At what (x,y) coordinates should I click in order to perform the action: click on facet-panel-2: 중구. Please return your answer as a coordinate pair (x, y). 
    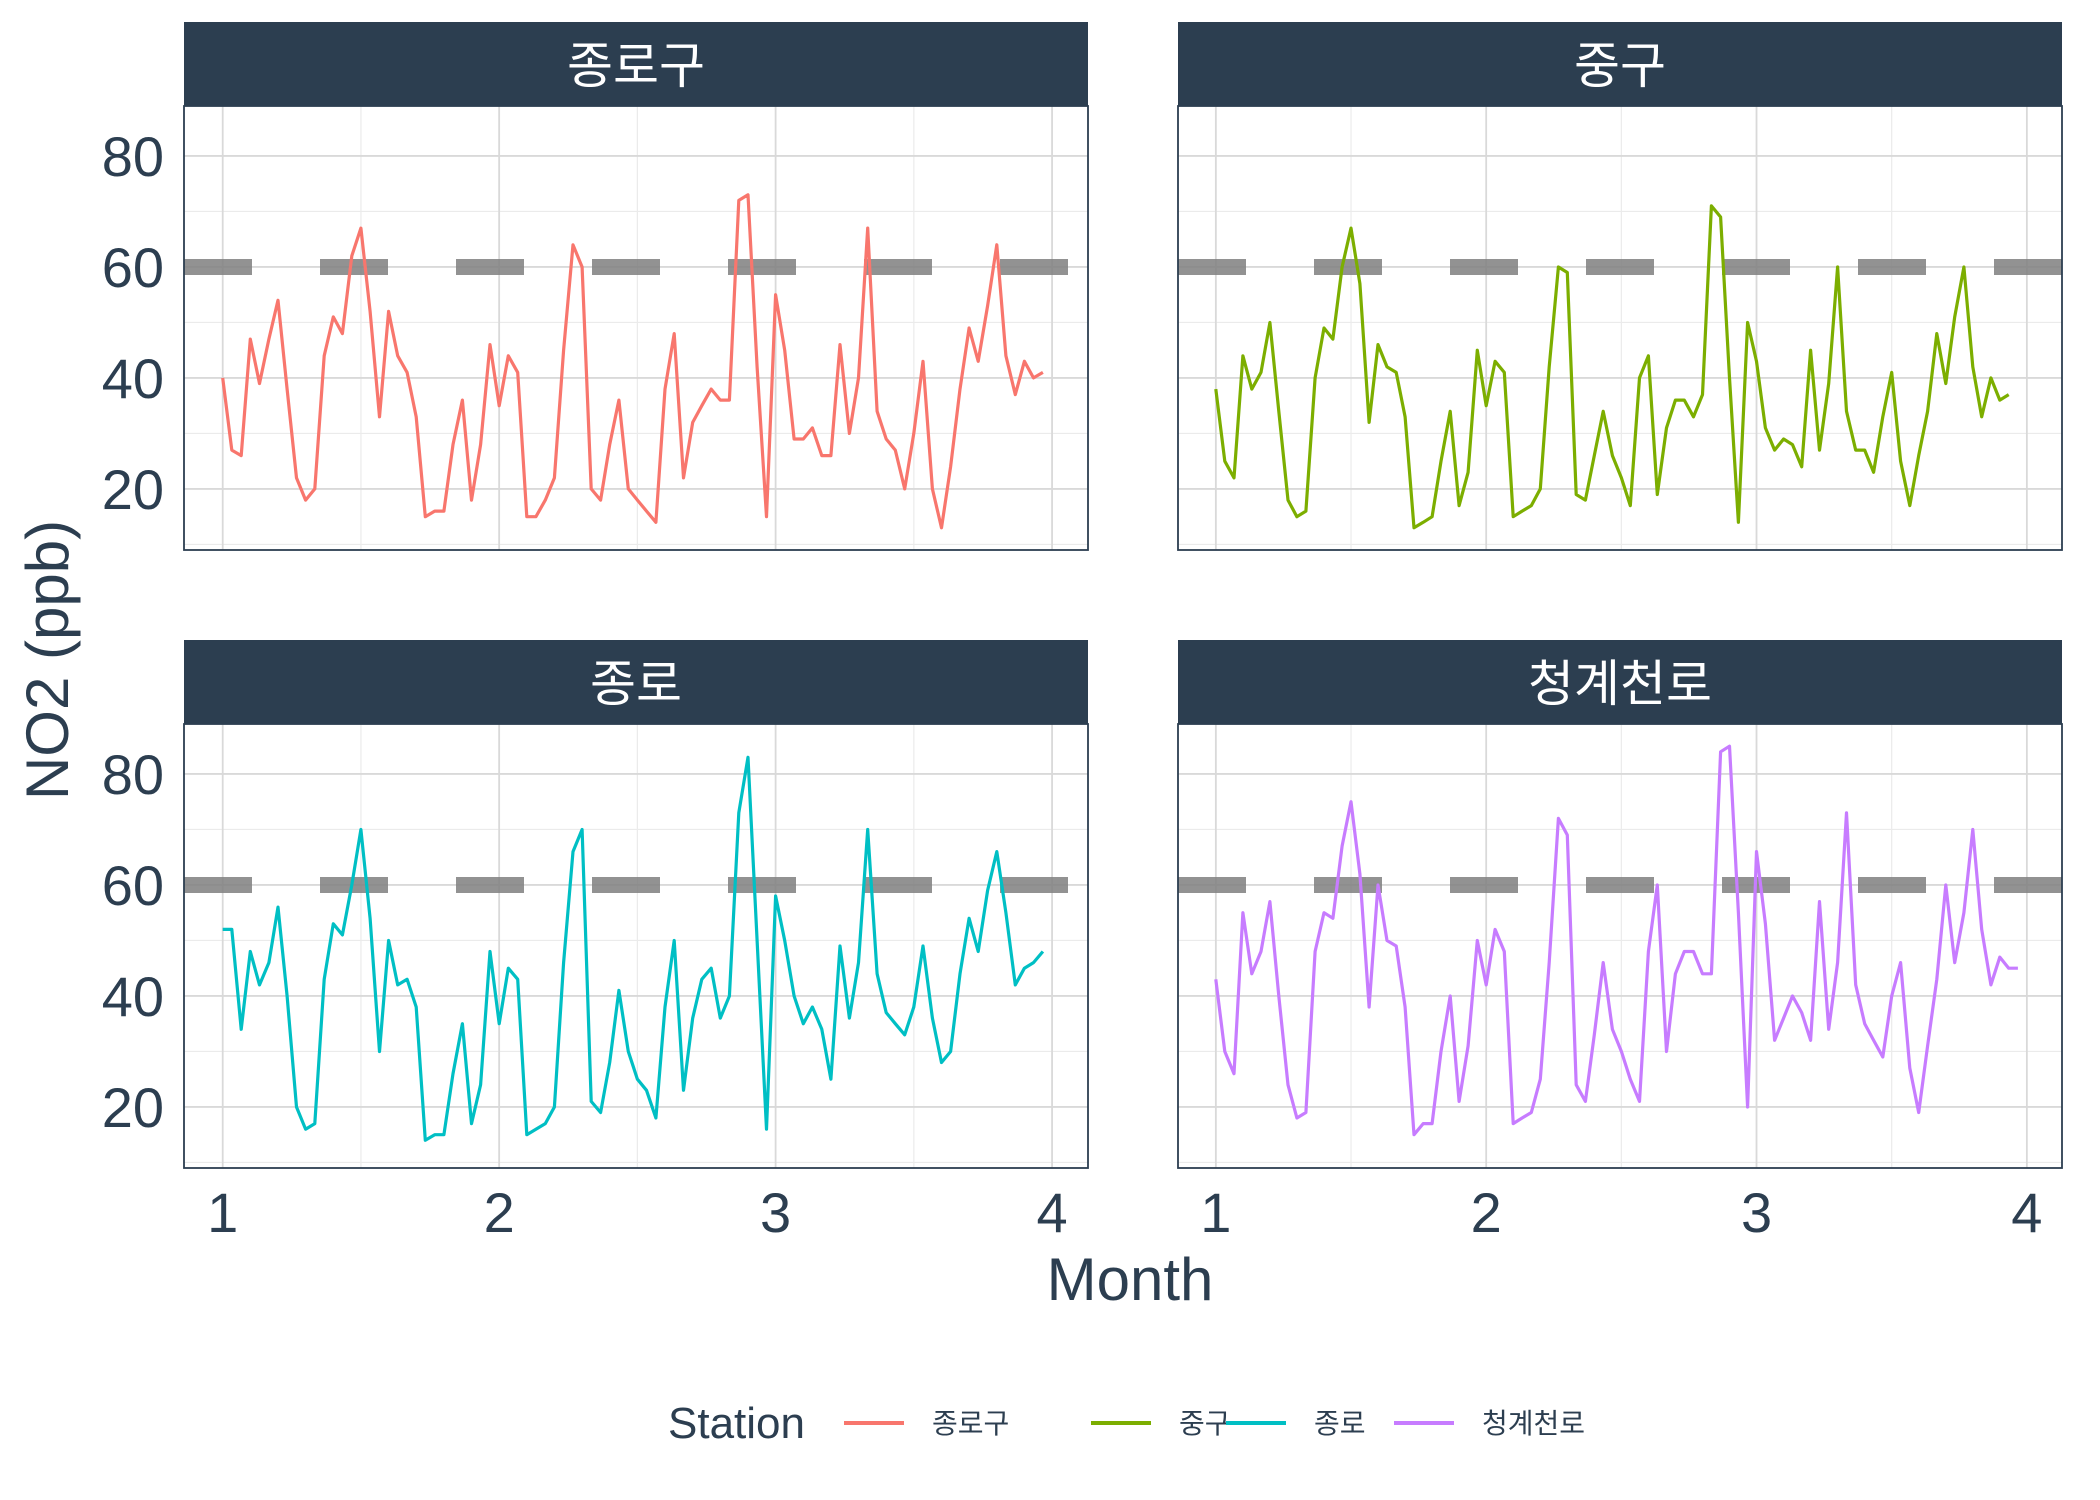
    Looking at the image, I should click on (1620, 286).